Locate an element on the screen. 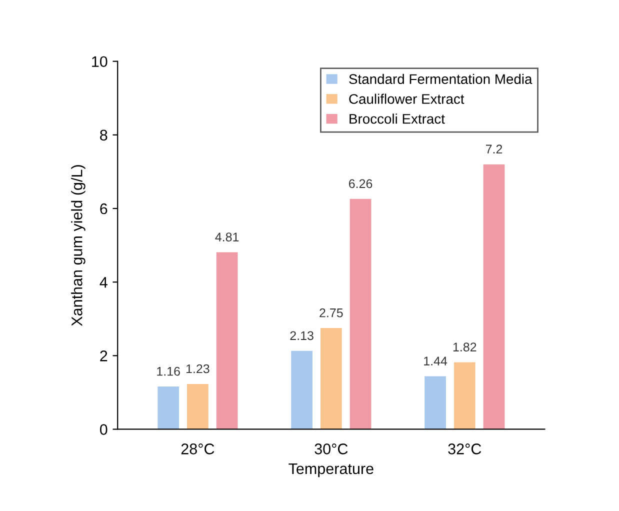 The width and height of the screenshot is (619, 511). x-tick-label: 32°C is located at coordinates (465, 449).